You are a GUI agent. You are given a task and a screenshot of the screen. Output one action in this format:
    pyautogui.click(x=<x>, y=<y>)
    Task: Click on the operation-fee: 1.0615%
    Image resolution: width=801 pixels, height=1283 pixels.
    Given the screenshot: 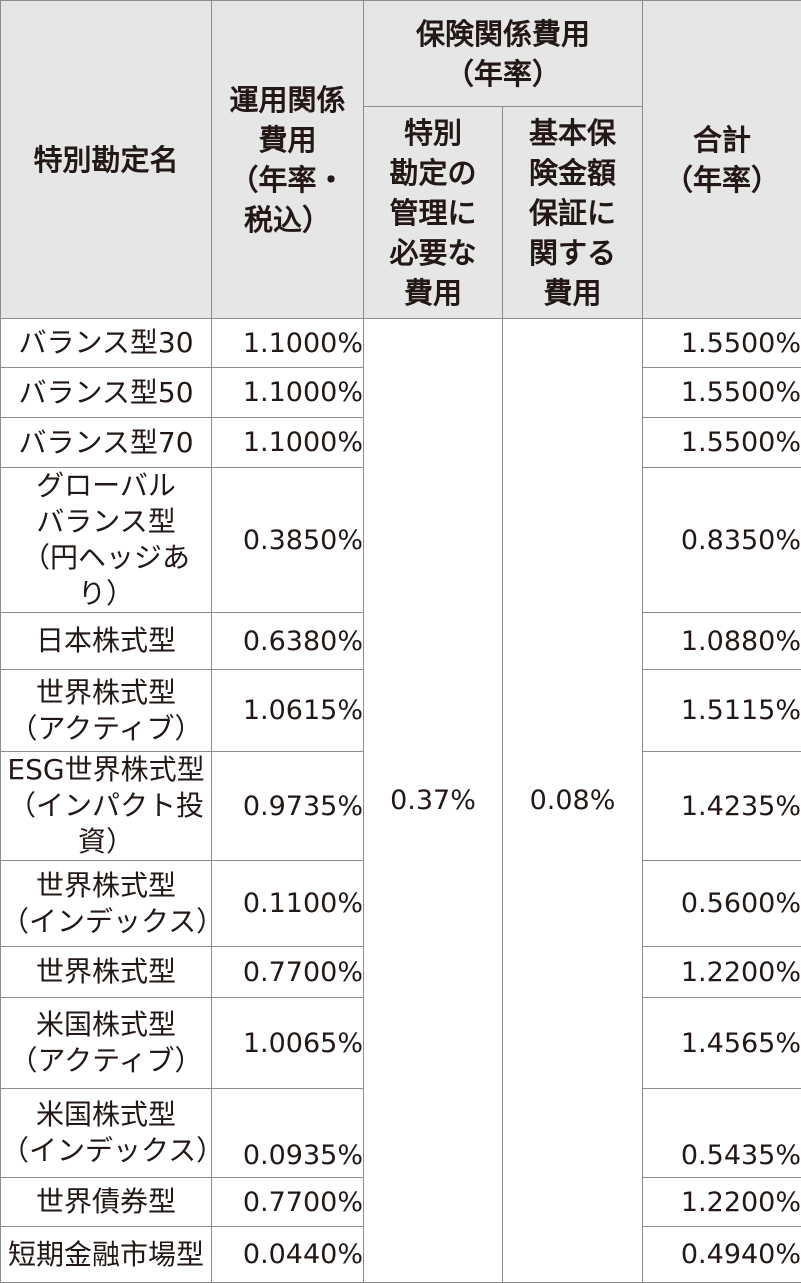 What is the action you would take?
    pyautogui.click(x=288, y=711)
    